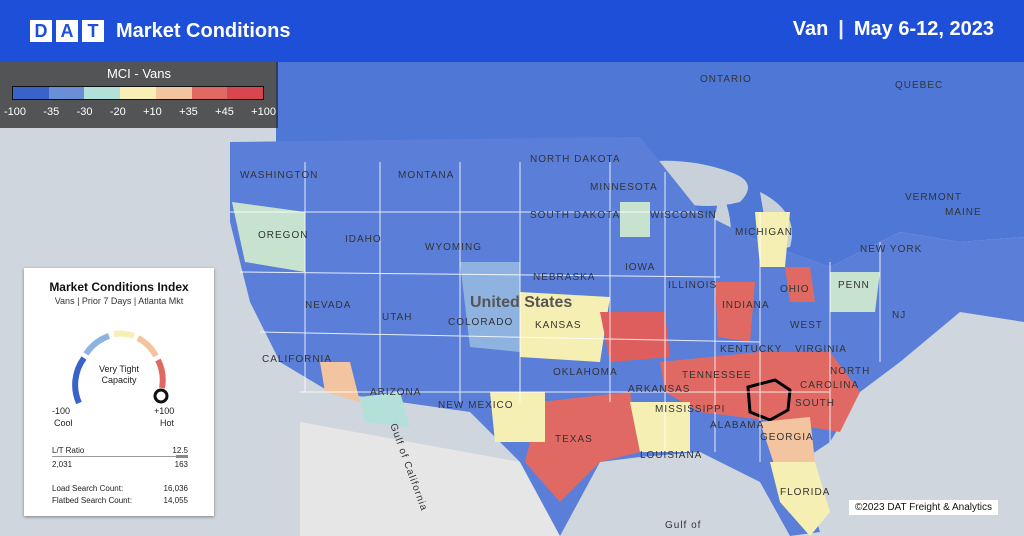  I want to click on logo-letter: D, so click(41, 31).